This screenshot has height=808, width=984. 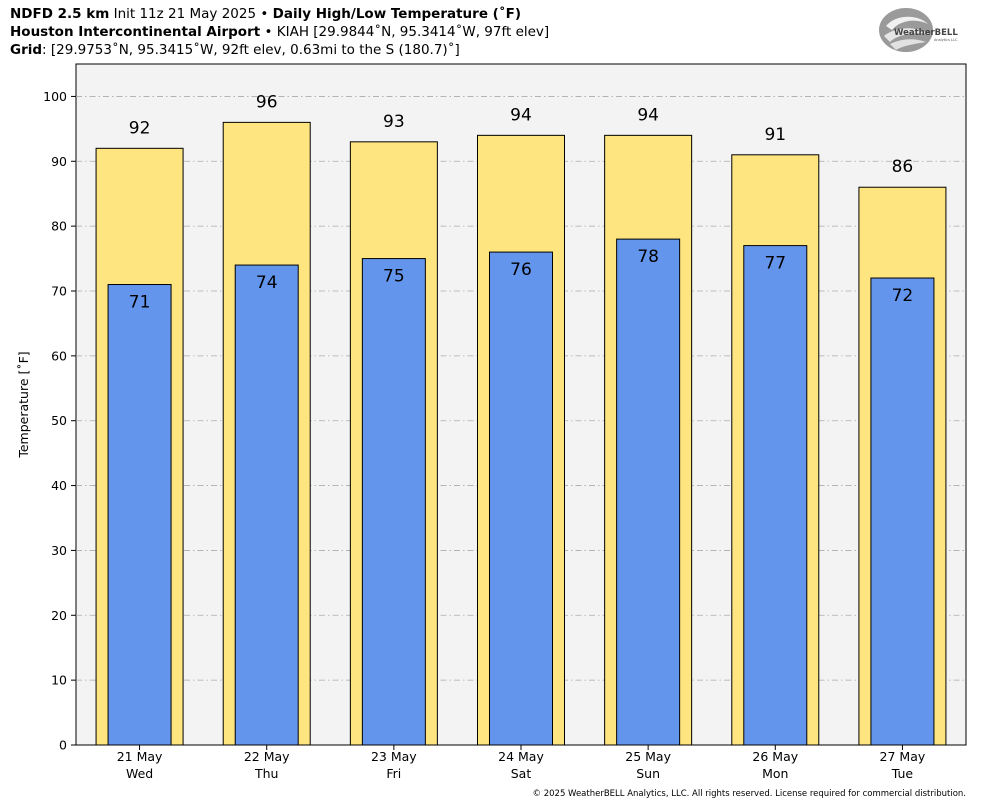 I want to click on y-tick-label: 30, so click(x=59, y=550).